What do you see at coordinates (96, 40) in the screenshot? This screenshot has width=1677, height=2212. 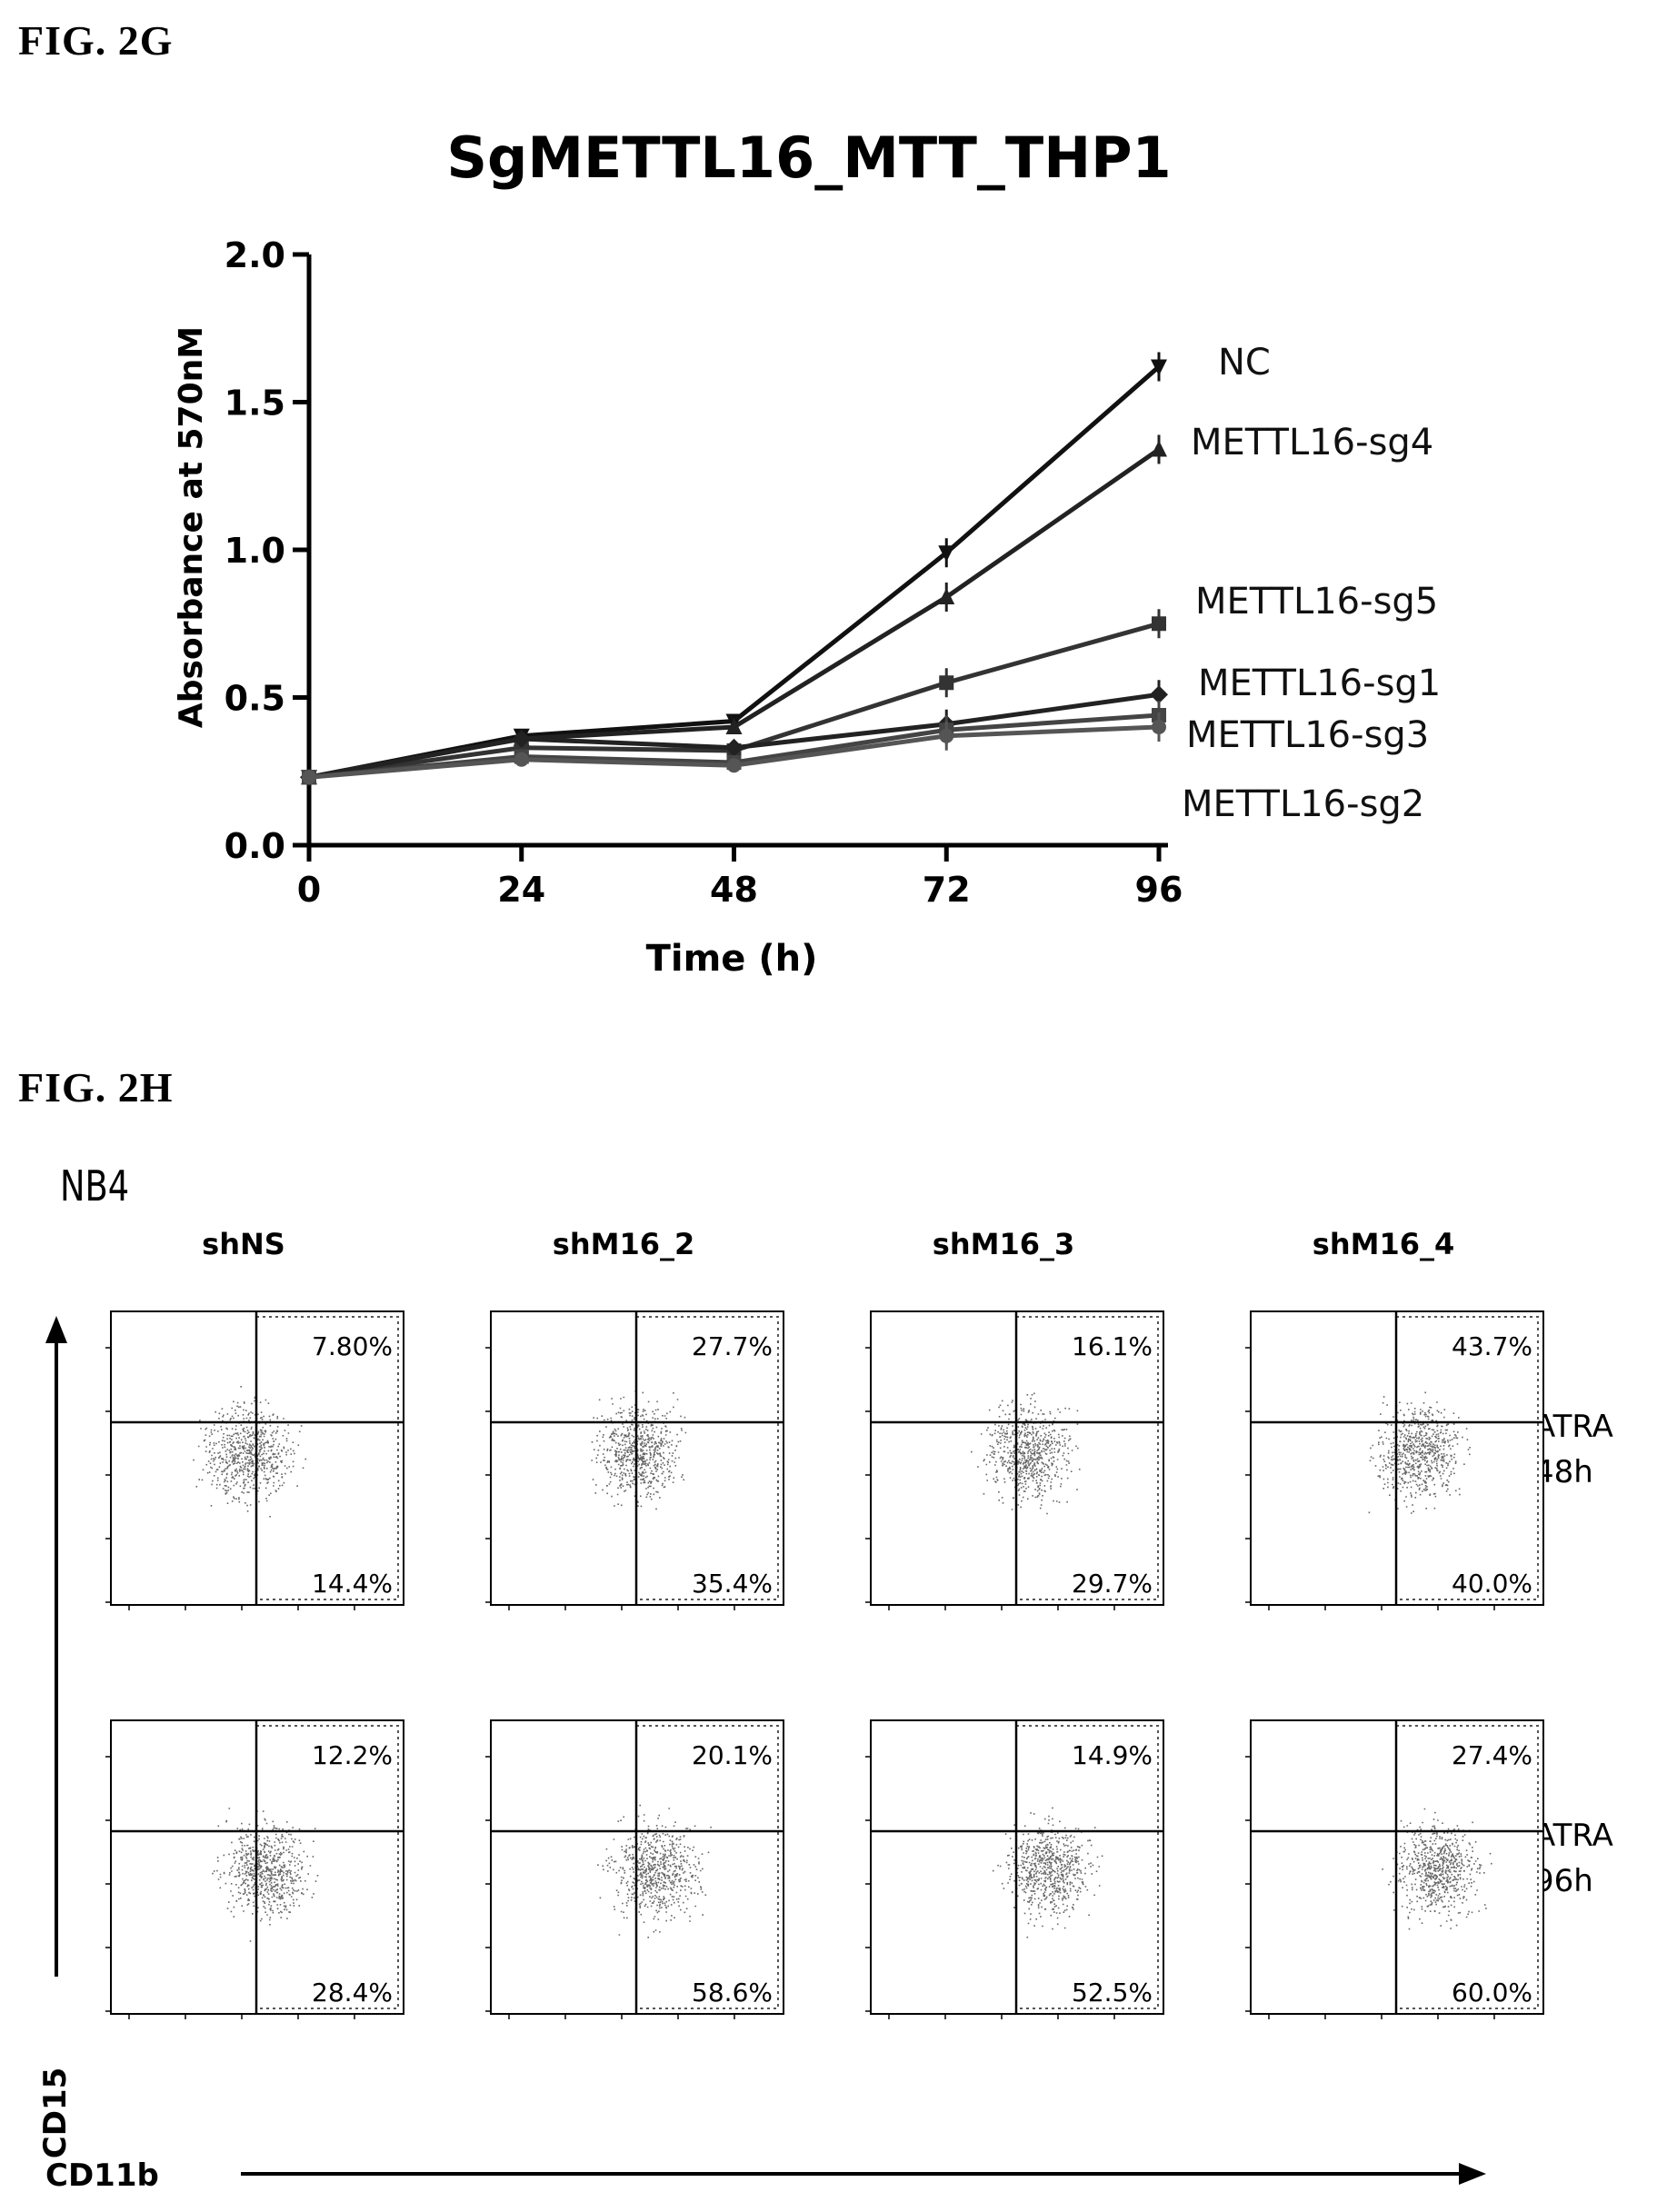 I see `figure-g-label: FIG. 2G` at bounding box center [96, 40].